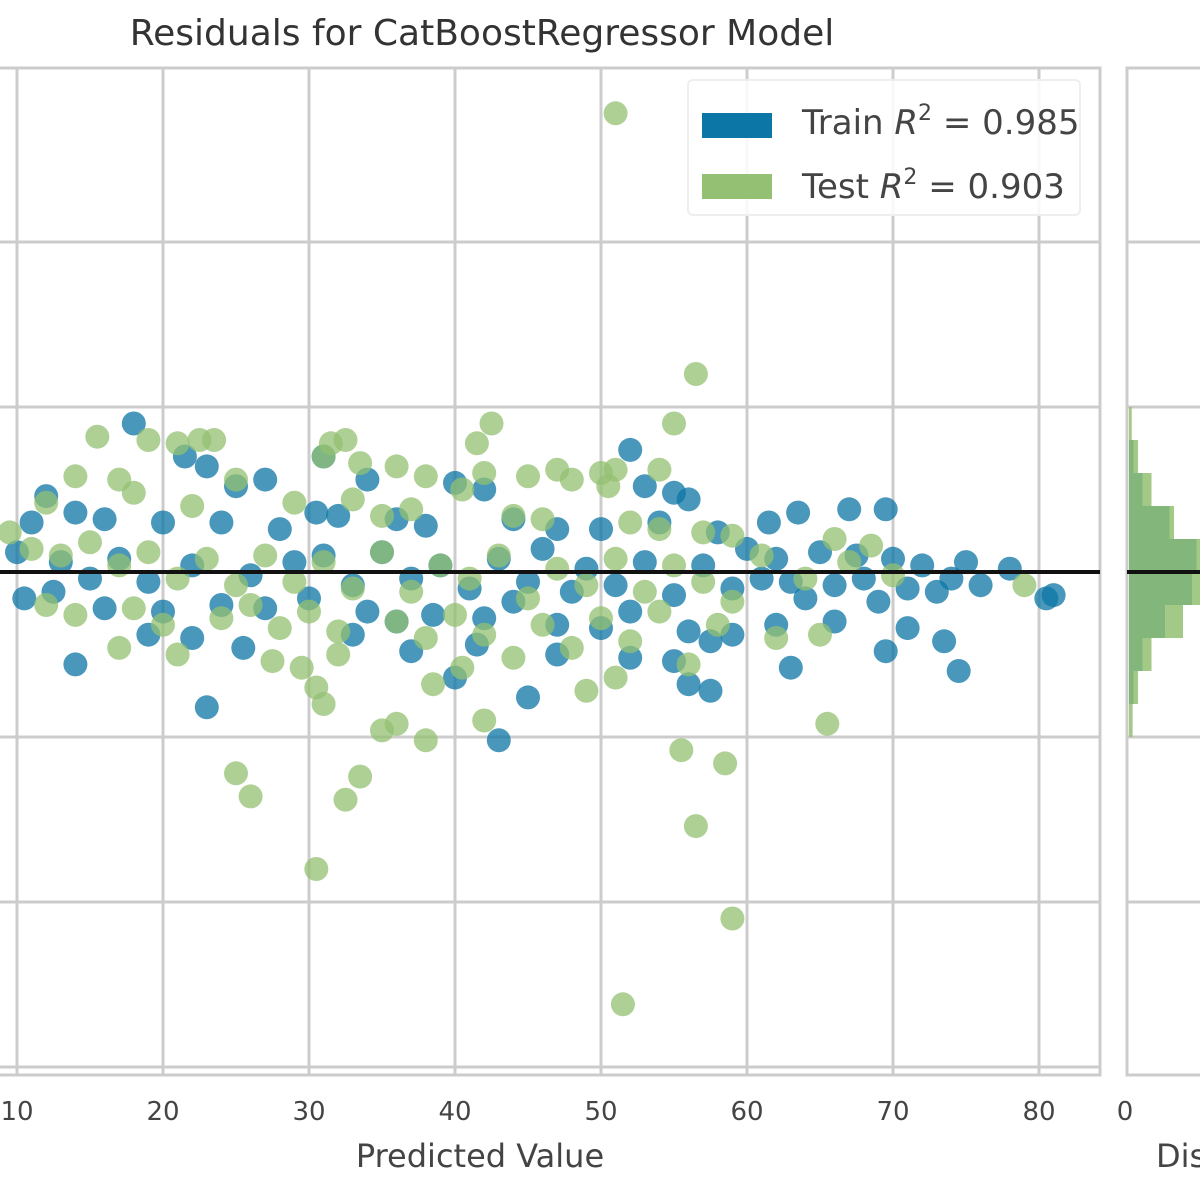 The image size is (1200, 1200). I want to click on x-tick-label: 80, so click(1038, 1112).